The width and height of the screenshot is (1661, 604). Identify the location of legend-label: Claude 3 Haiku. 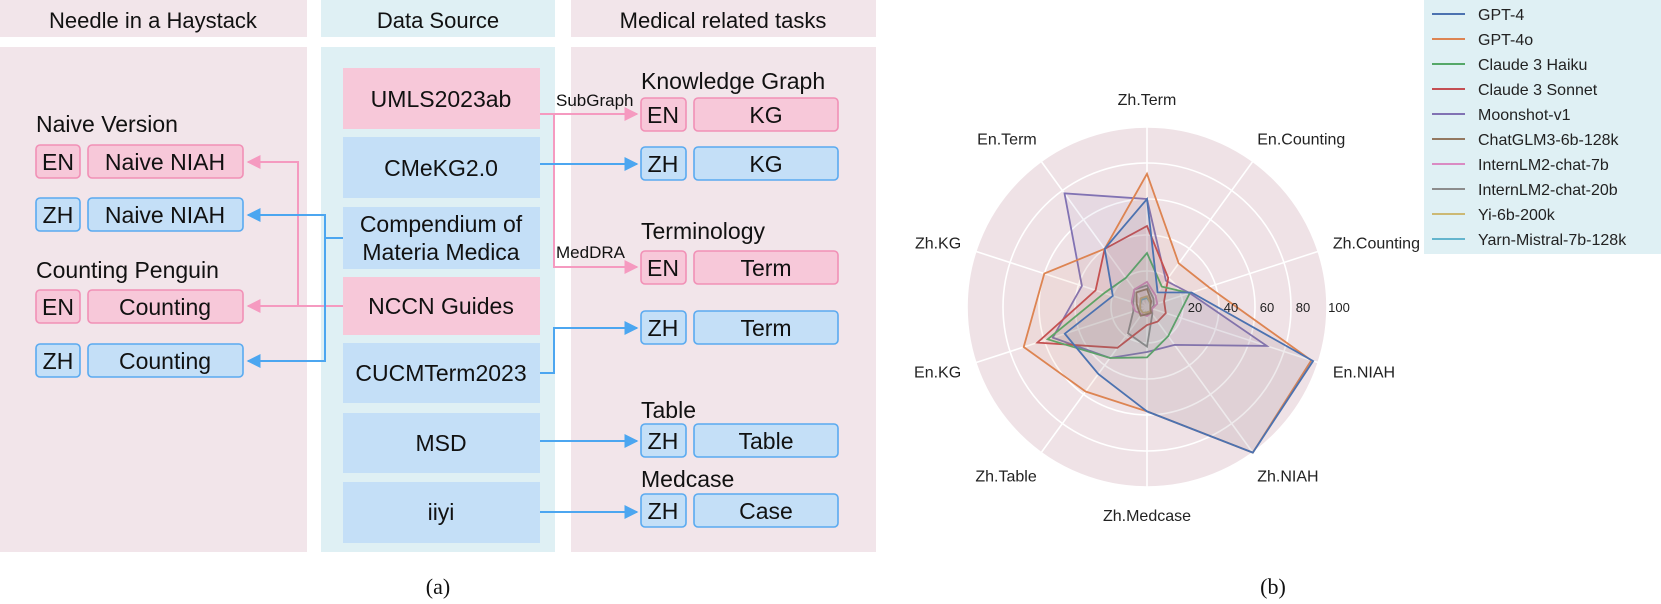
(1532, 65).